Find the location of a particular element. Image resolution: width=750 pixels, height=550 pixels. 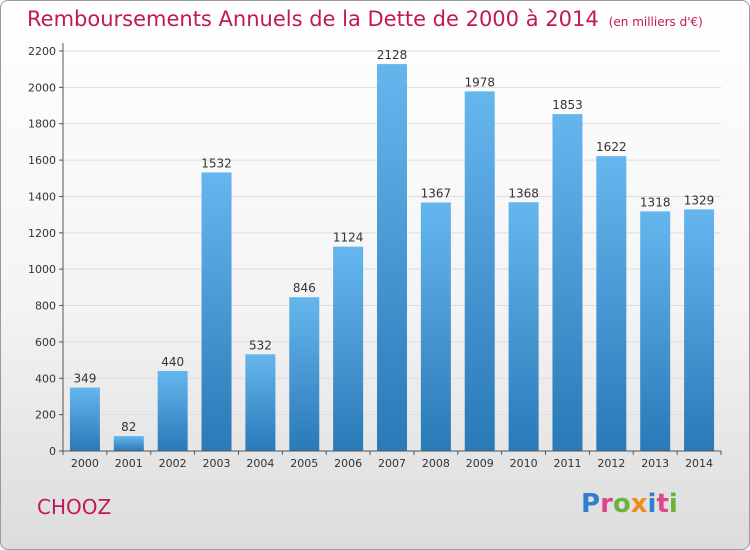

title-unit: (en milliers d'€) is located at coordinates (655, 22).